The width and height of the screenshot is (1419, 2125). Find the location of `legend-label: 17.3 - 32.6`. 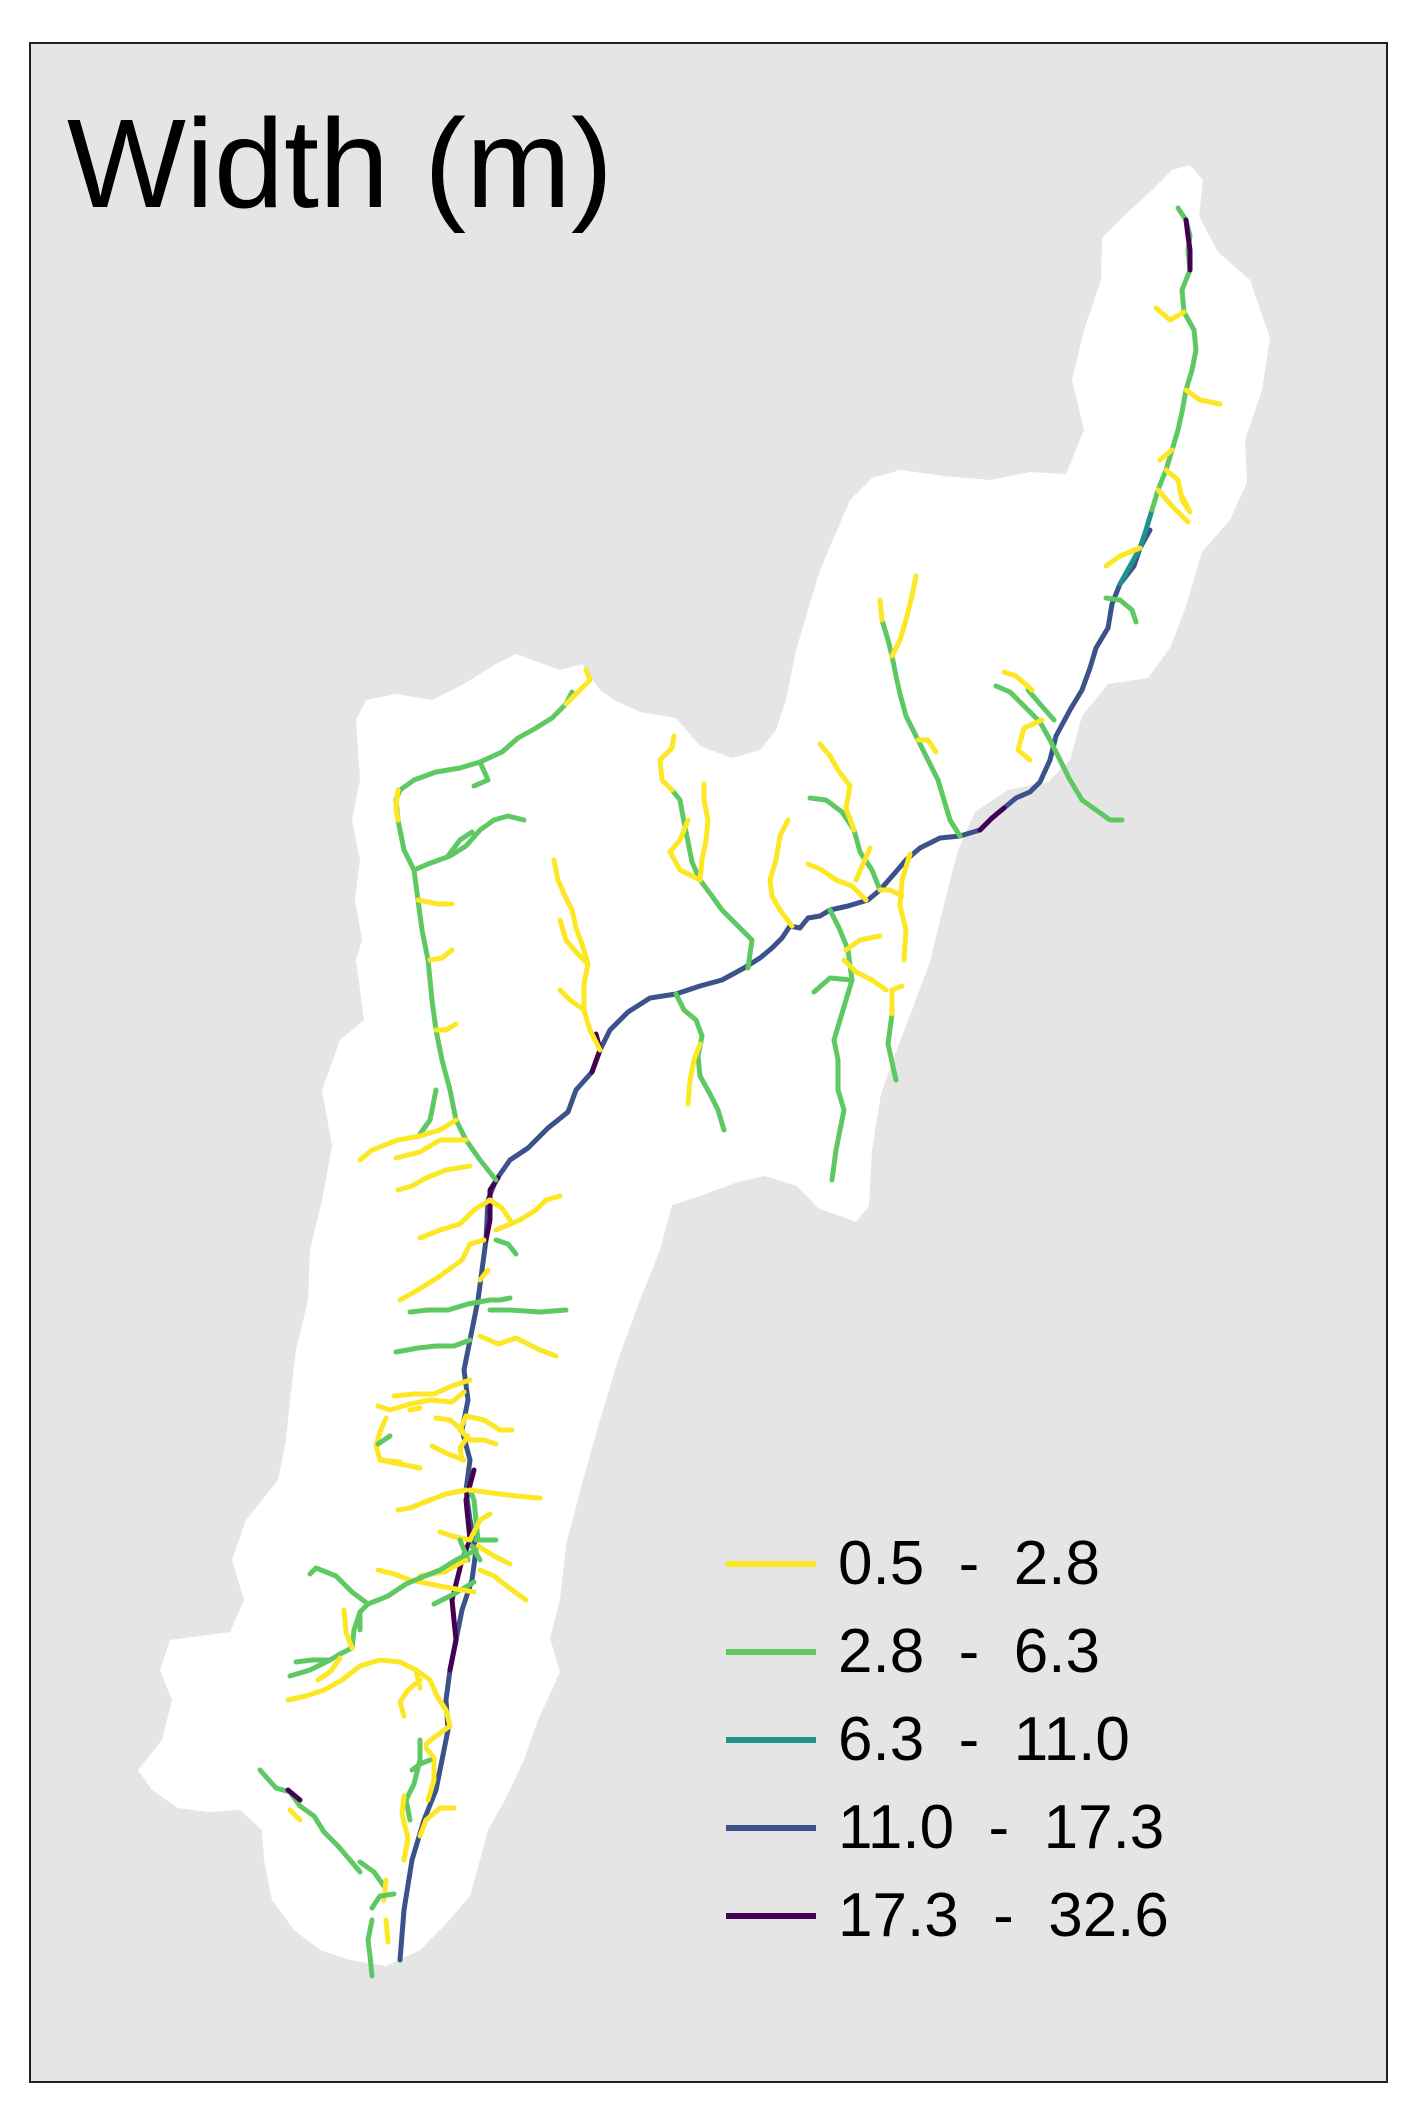

legend-label: 17.3 - 32.6 is located at coordinates (1003, 1915).